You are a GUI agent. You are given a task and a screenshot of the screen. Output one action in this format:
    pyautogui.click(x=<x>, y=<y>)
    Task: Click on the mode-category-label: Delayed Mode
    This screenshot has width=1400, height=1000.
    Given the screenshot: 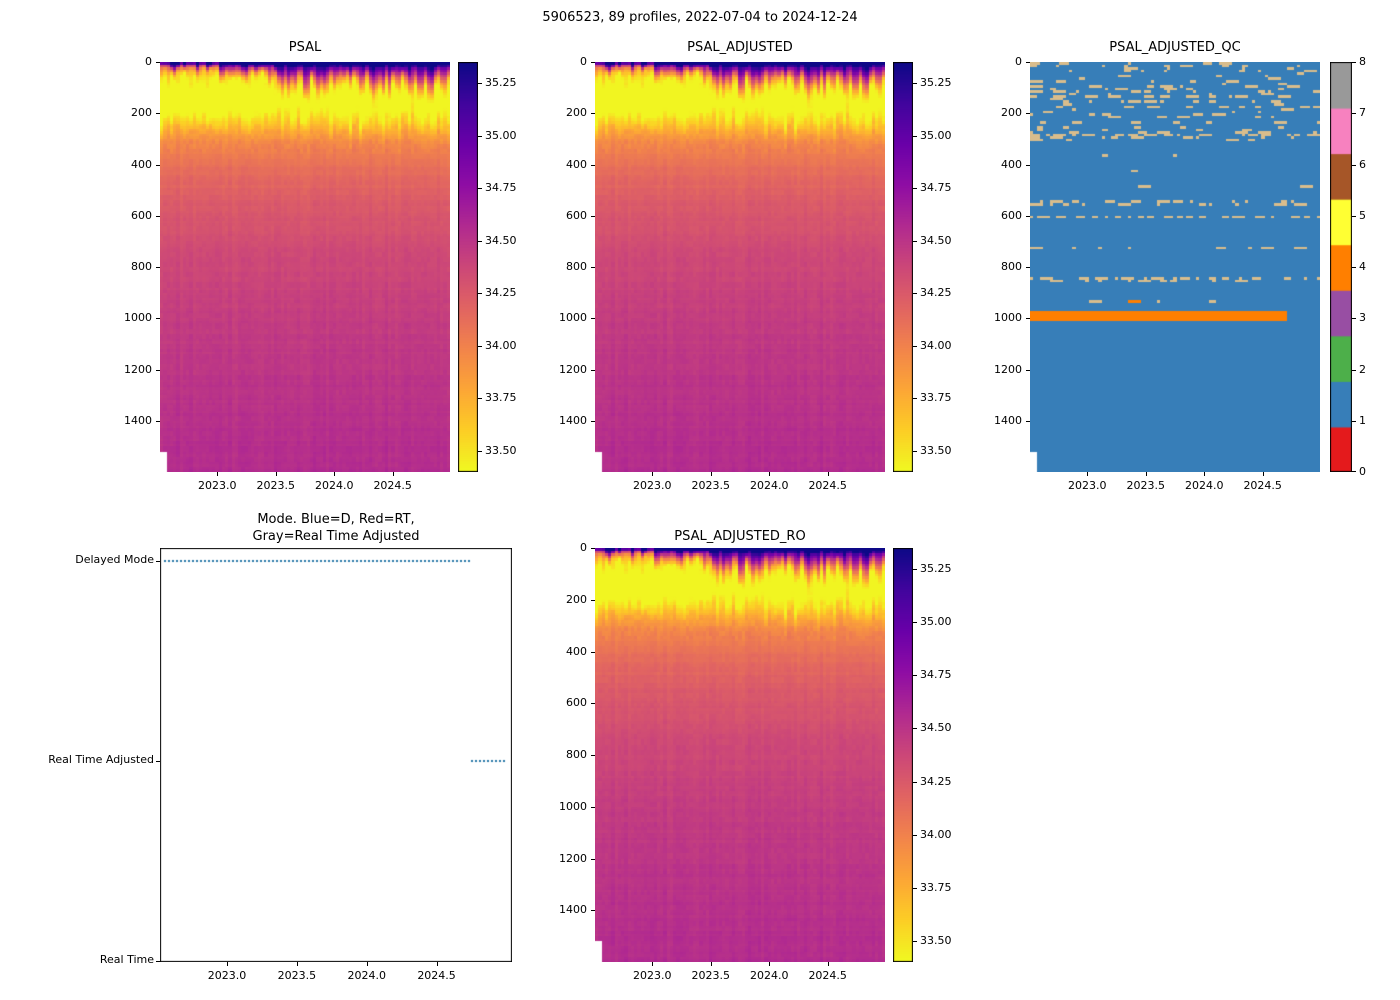 What is the action you would take?
    pyautogui.click(x=114, y=559)
    